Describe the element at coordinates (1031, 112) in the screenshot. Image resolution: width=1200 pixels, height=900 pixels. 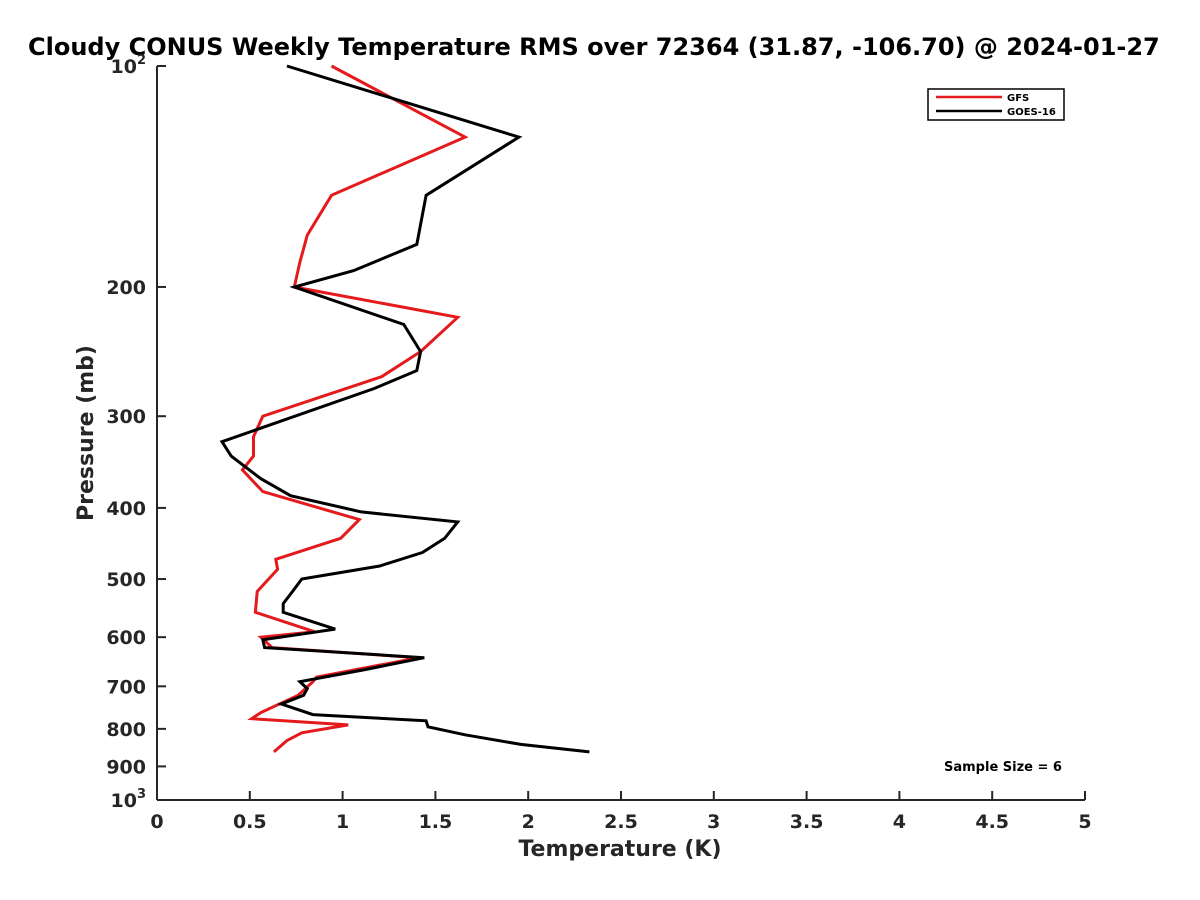
I see `legend-label-goes16: GOES-16` at that location.